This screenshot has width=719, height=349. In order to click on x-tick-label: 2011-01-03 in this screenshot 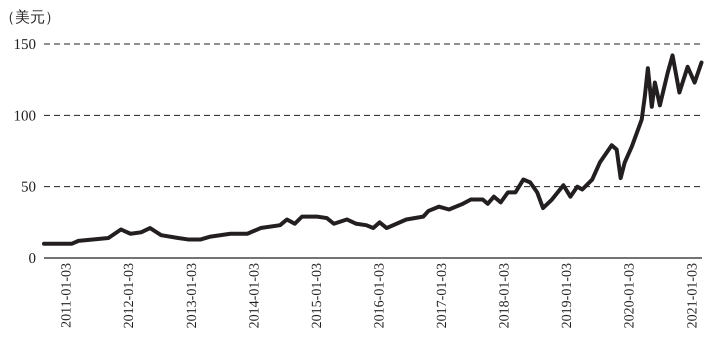, I will do `click(67, 295)`.